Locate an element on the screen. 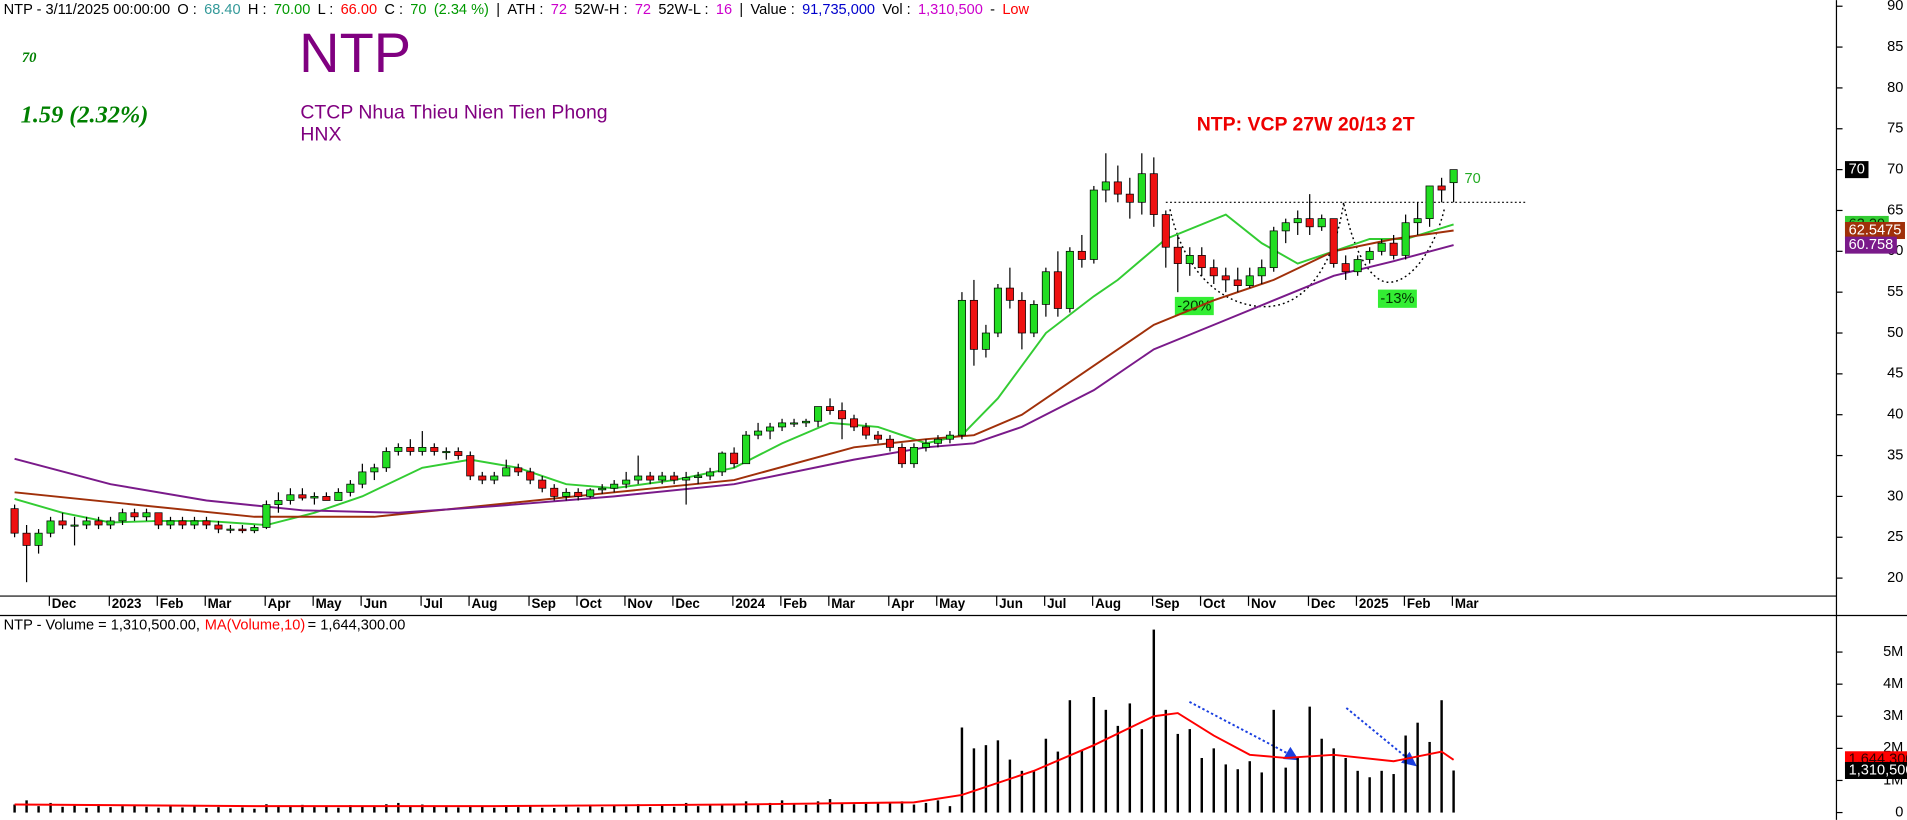 This screenshot has height=820, width=1907. title-part: NTP - Volume = 1,310,500.00, is located at coordinates (102, 625).